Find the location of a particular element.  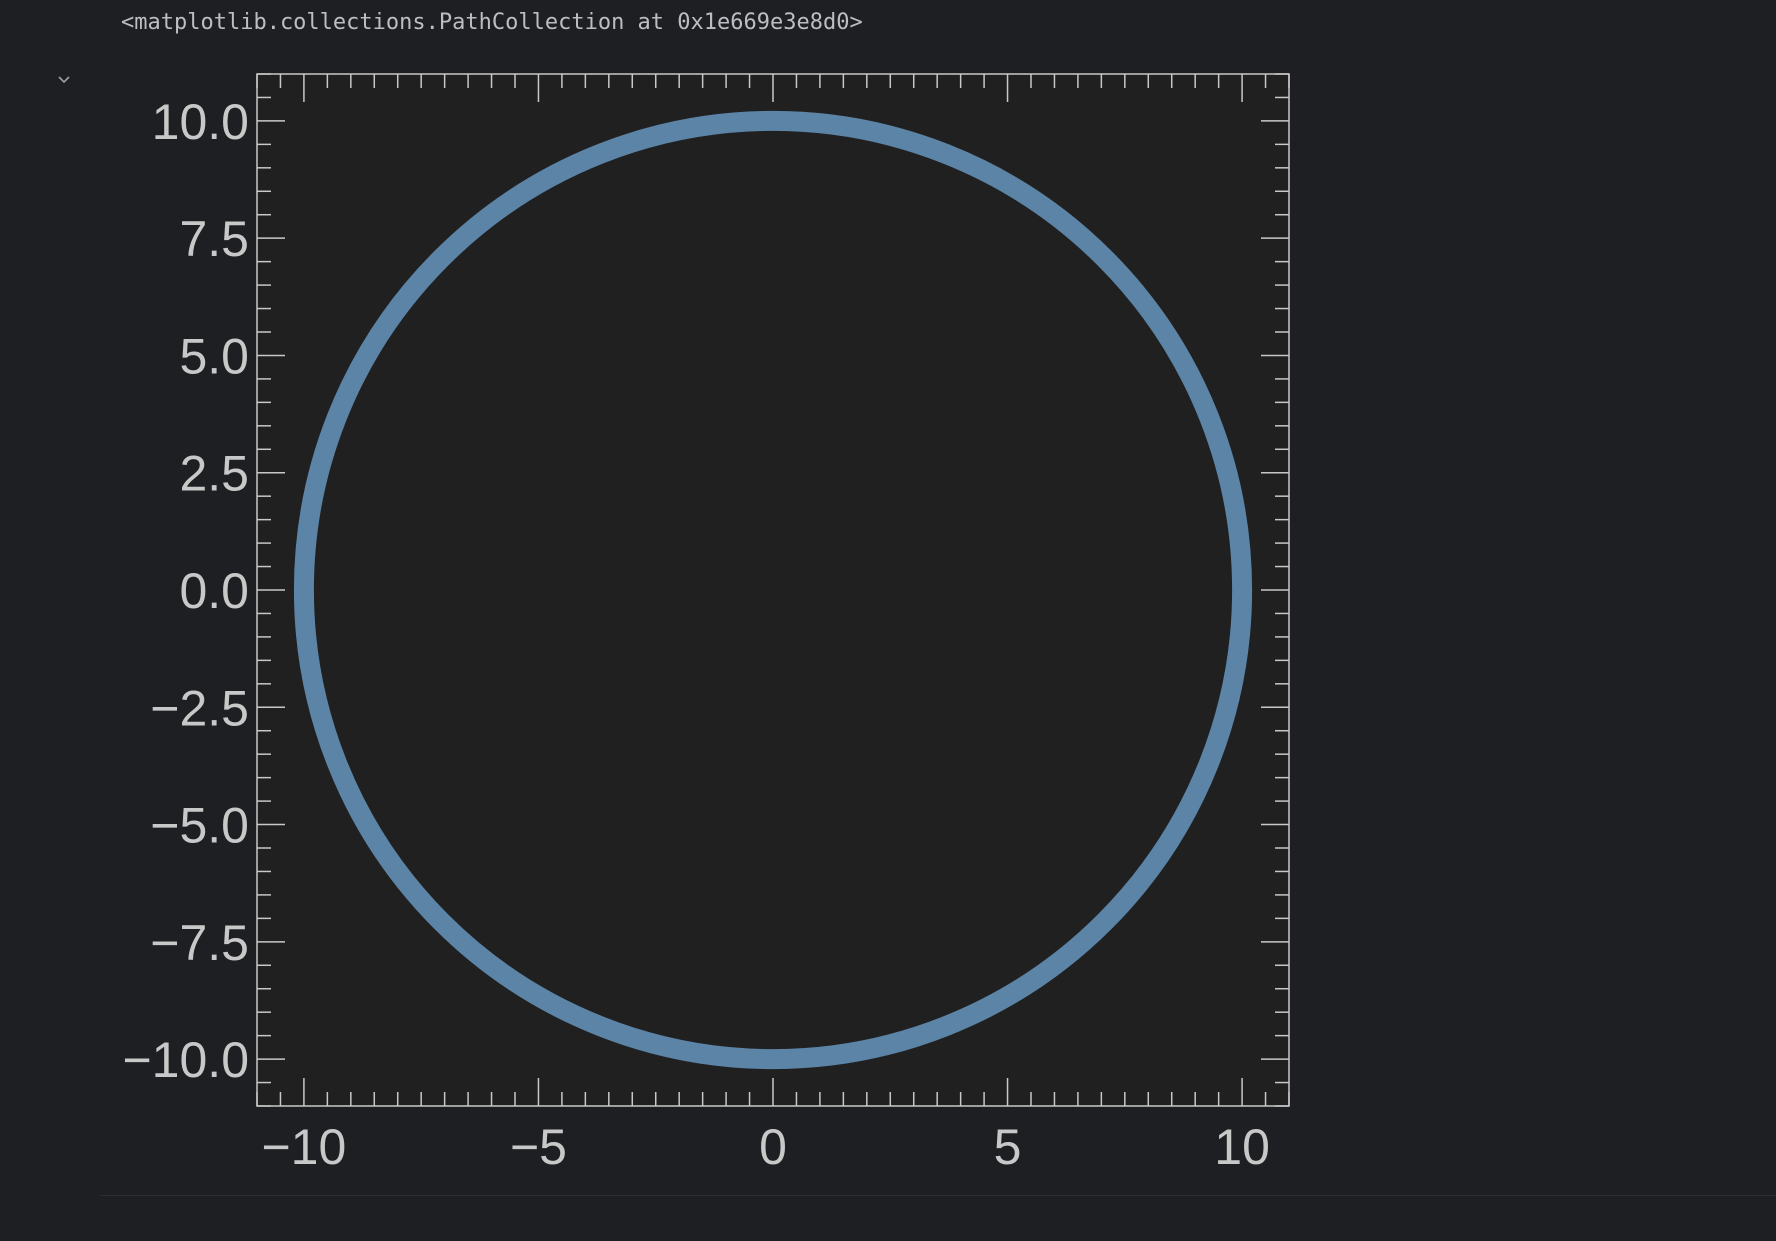

y-tick-label: −5.0 is located at coordinates (199, 826).